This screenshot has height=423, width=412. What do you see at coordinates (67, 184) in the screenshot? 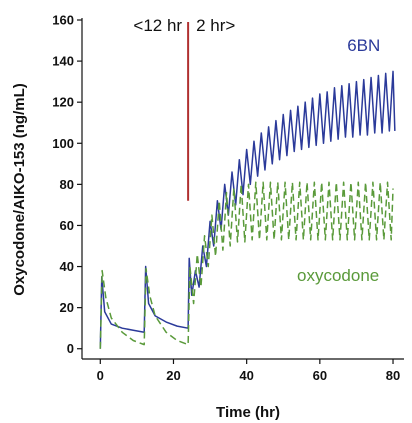
I see `y-tick-label: 80` at bounding box center [67, 184].